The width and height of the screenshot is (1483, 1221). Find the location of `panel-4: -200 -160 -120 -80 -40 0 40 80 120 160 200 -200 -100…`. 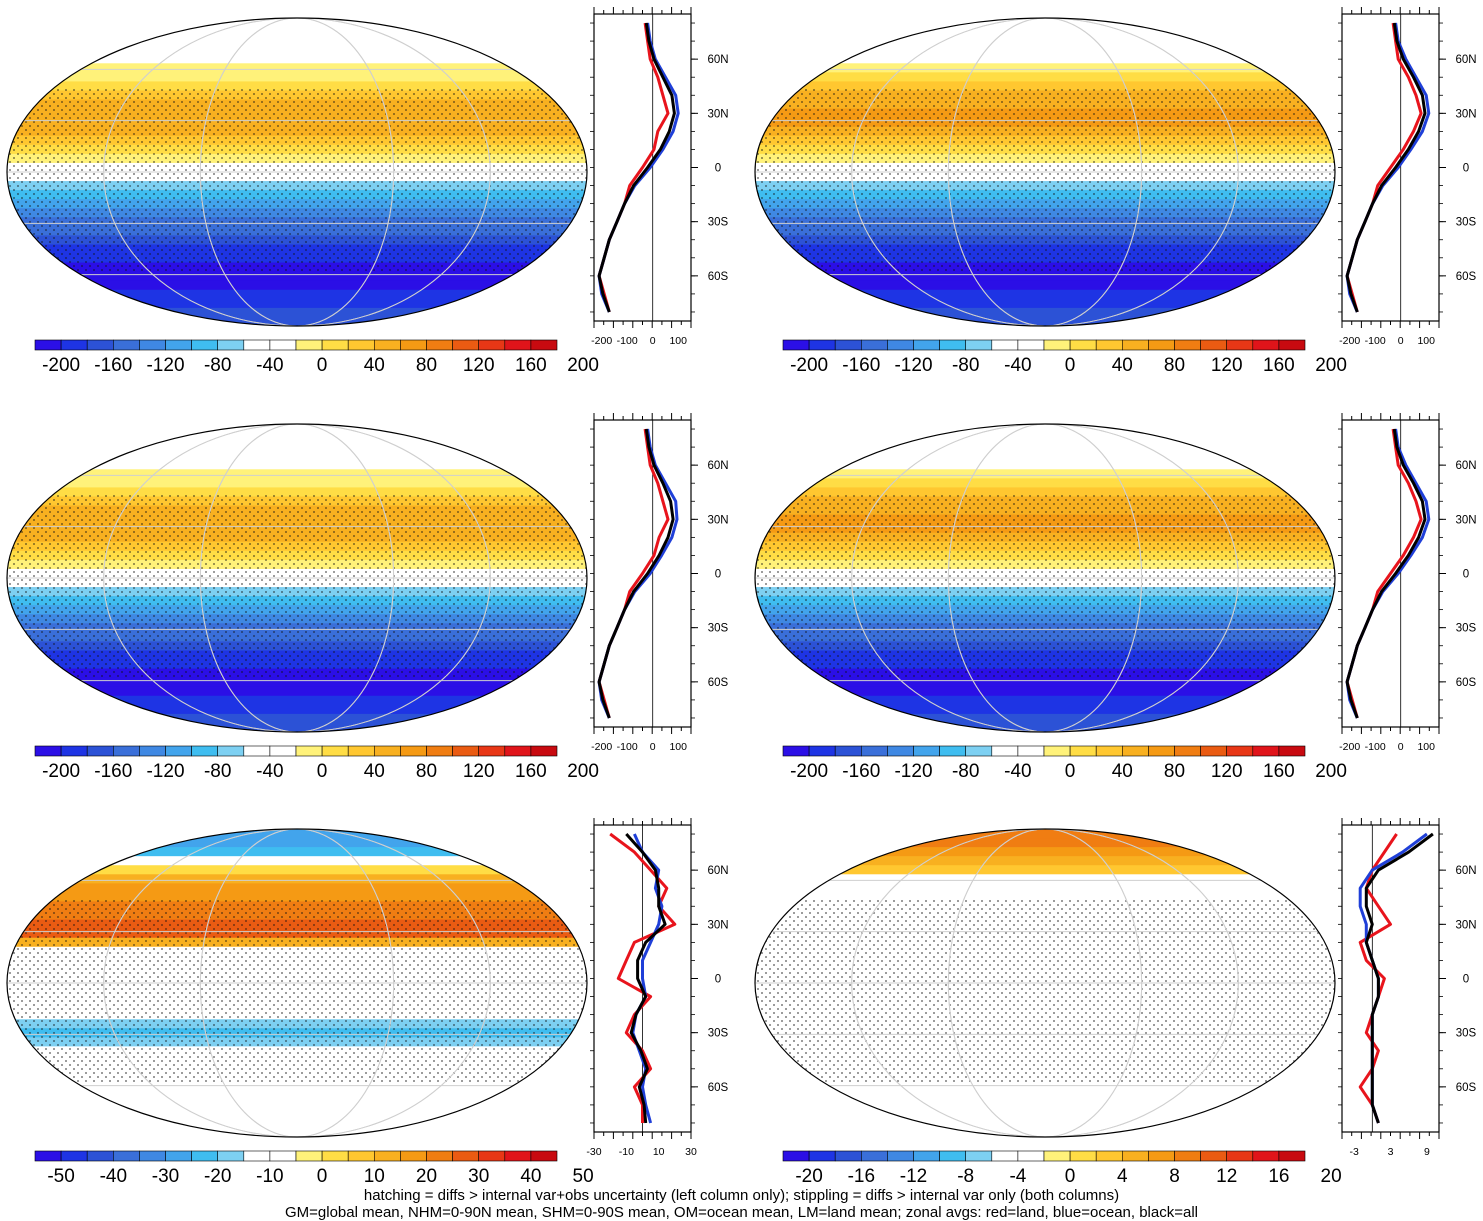

panel-4: -200 -160 -120 -80 -40 0 40 80 120 160 200 -200 -100… is located at coordinates (1115, 597).